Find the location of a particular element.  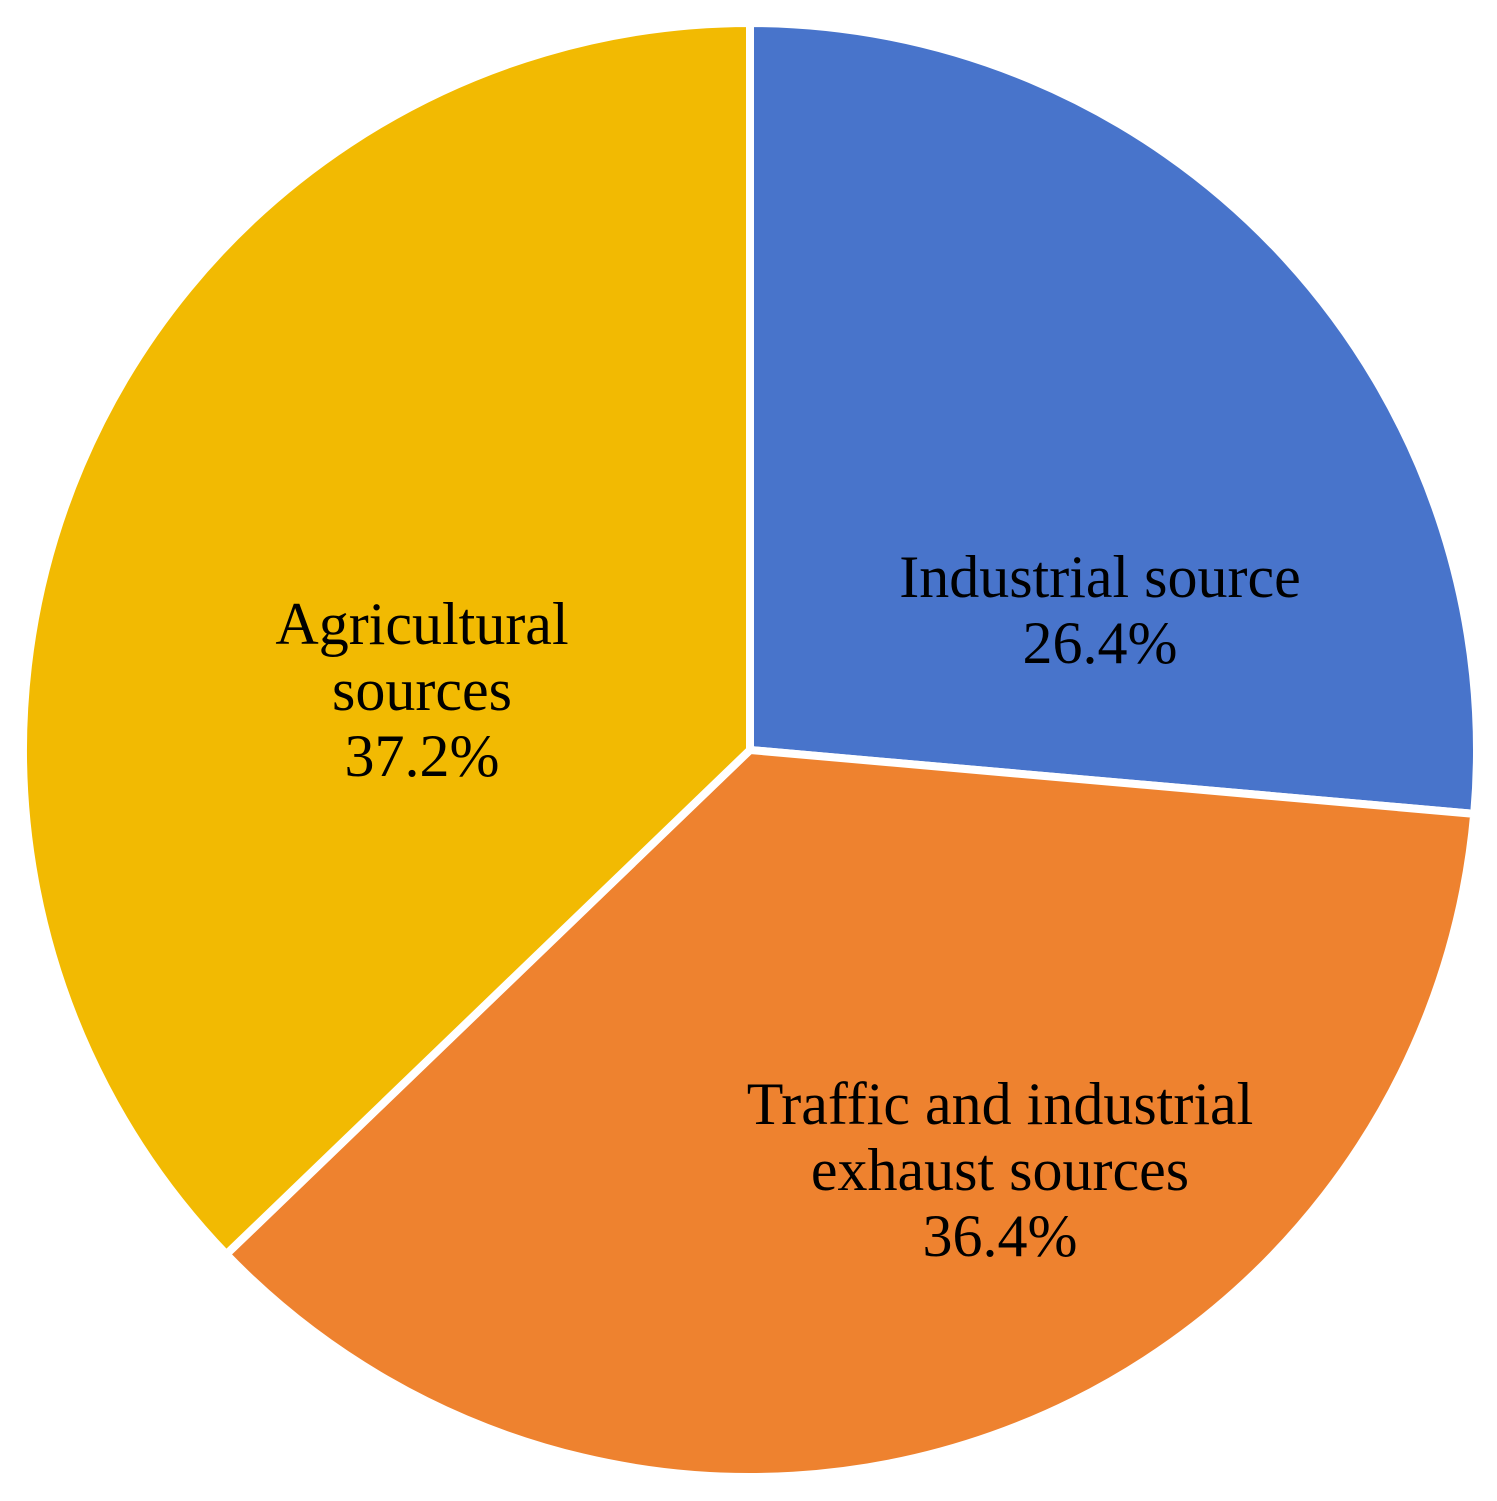

category-label: Industrial source is located at coordinates (1100, 577).